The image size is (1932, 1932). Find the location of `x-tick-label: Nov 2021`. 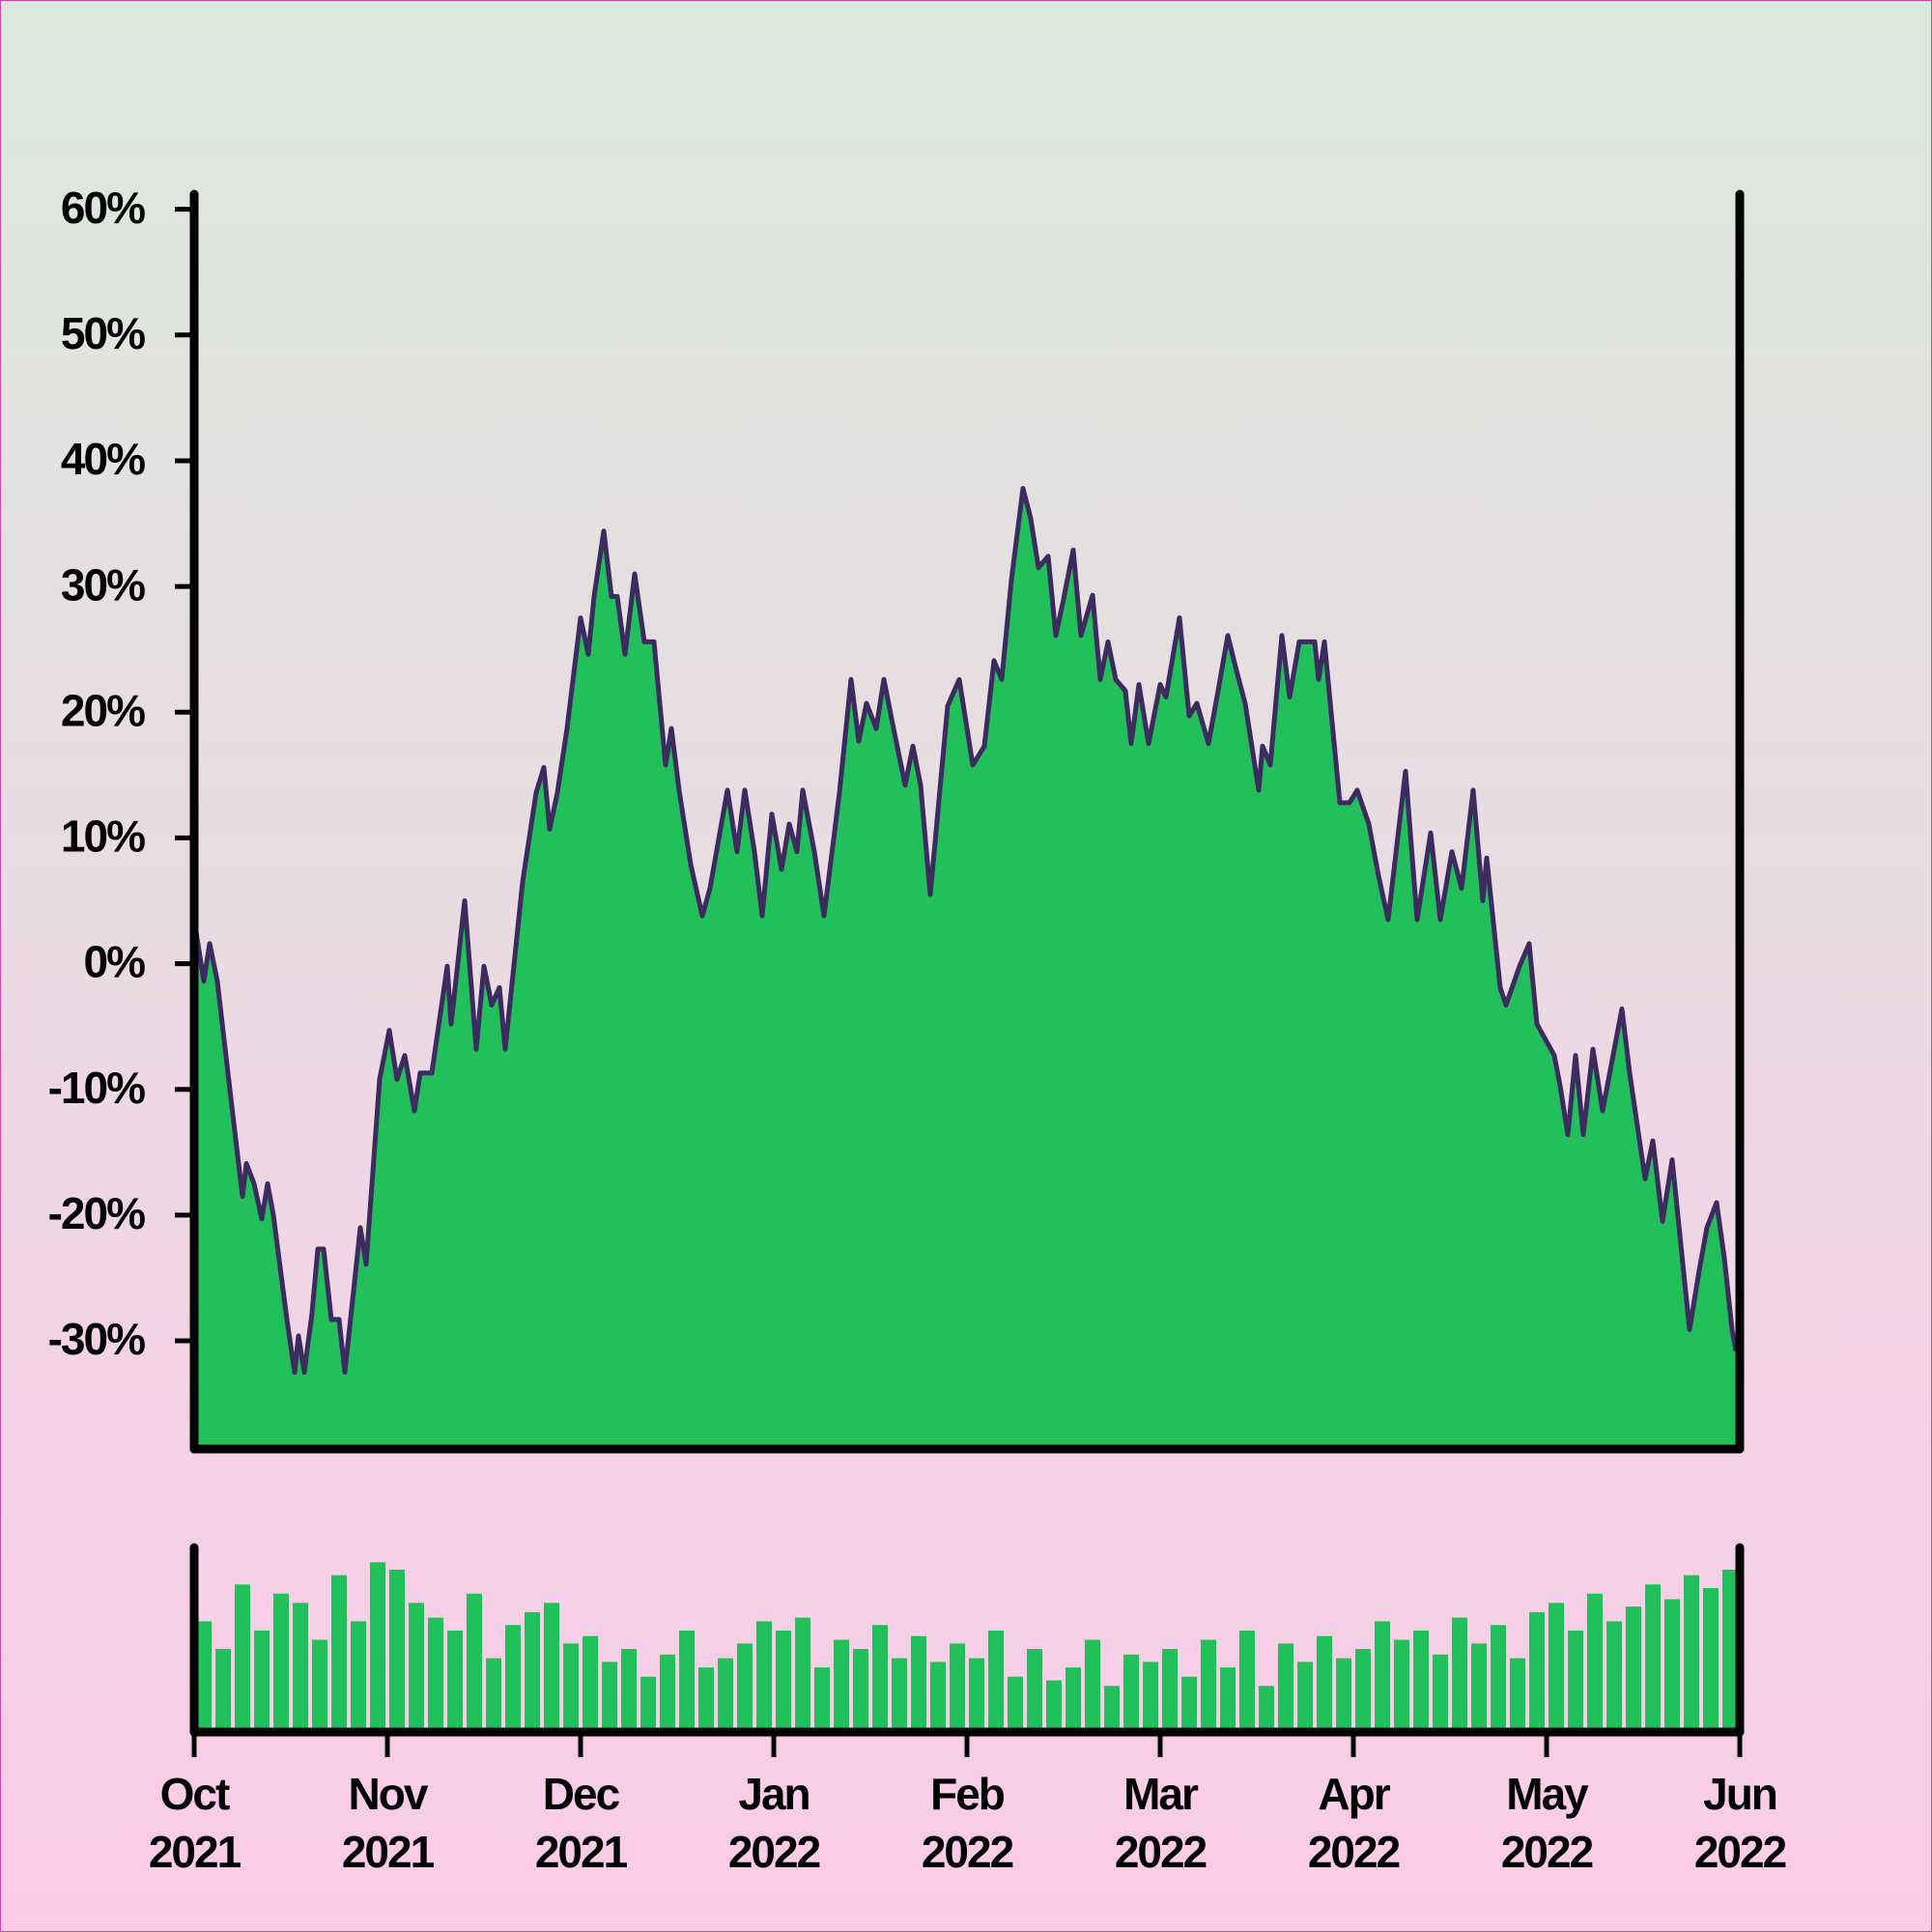

x-tick-label: Nov 2021 is located at coordinates (388, 1823).